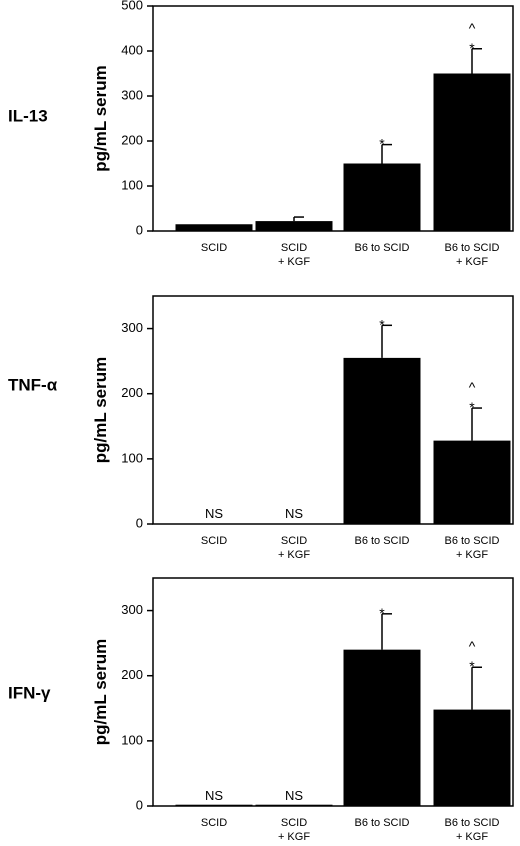 This screenshot has width=520, height=846. What do you see at coordinates (28, 115) in the screenshot?
I see `panel-label: IL-13` at bounding box center [28, 115].